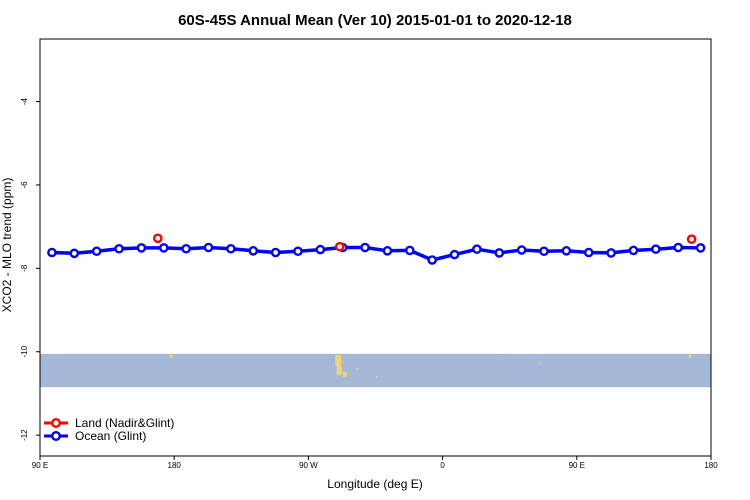 The height and width of the screenshot is (500, 750). I want to click on legend-label: Land (Nadir&Glint), so click(124, 423).